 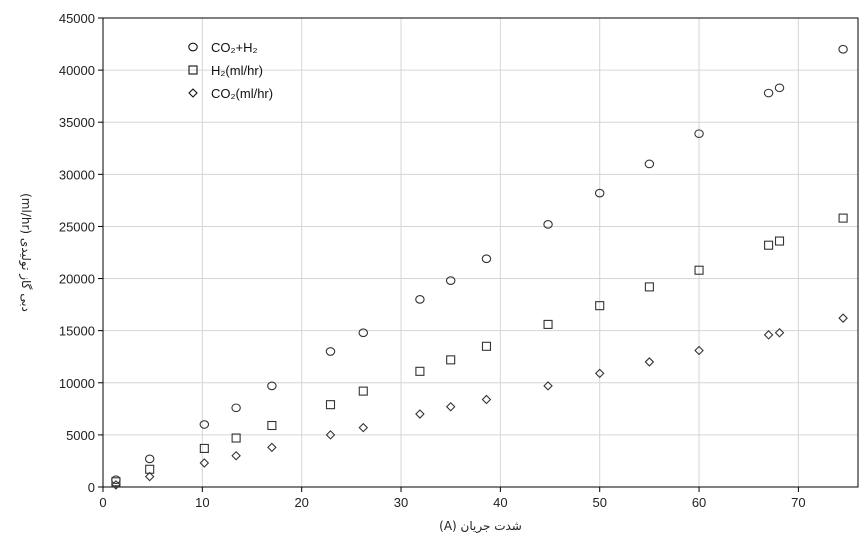 What do you see at coordinates (480, 526) in the screenshot?
I see `x-axis-title: شدت جریان (A)` at bounding box center [480, 526].